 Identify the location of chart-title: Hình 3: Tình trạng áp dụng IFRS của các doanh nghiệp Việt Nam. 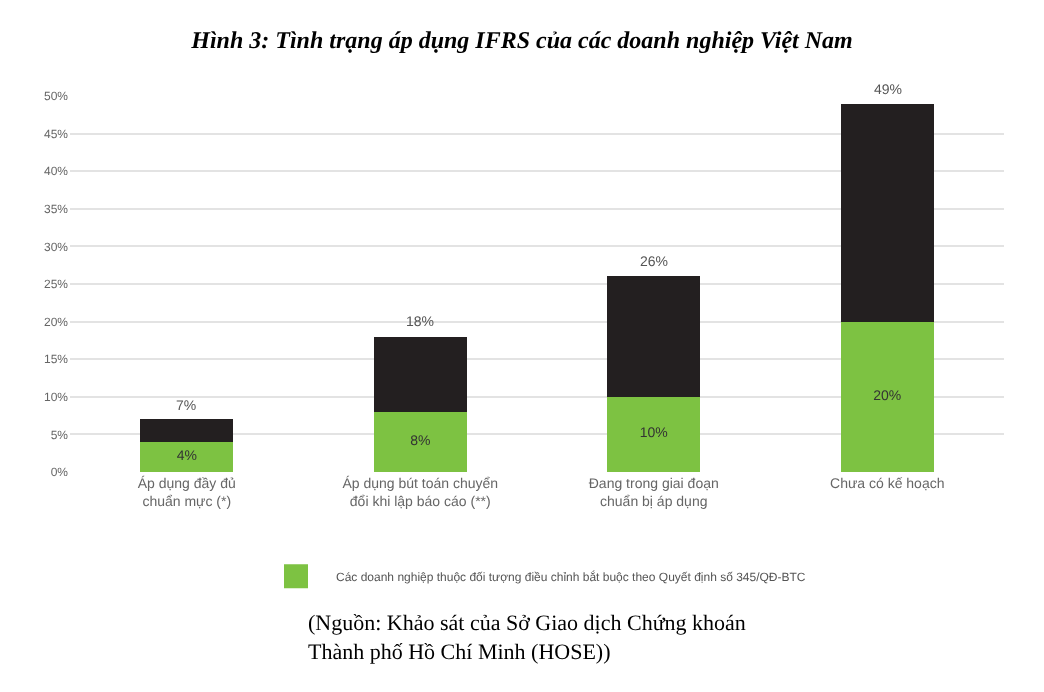
(521, 39).